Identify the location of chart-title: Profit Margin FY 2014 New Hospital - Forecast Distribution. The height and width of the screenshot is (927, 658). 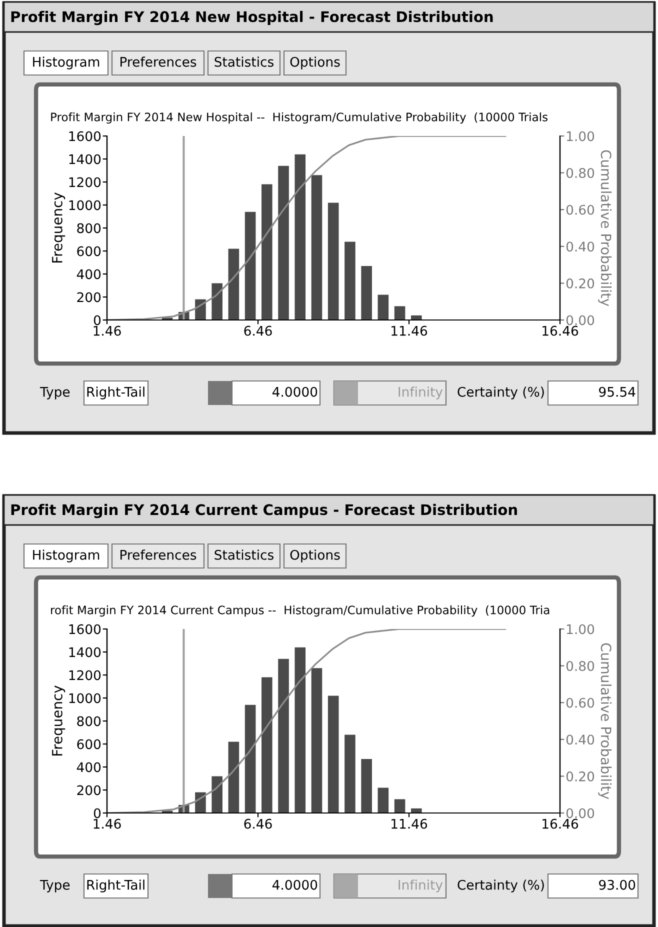
(252, 18).